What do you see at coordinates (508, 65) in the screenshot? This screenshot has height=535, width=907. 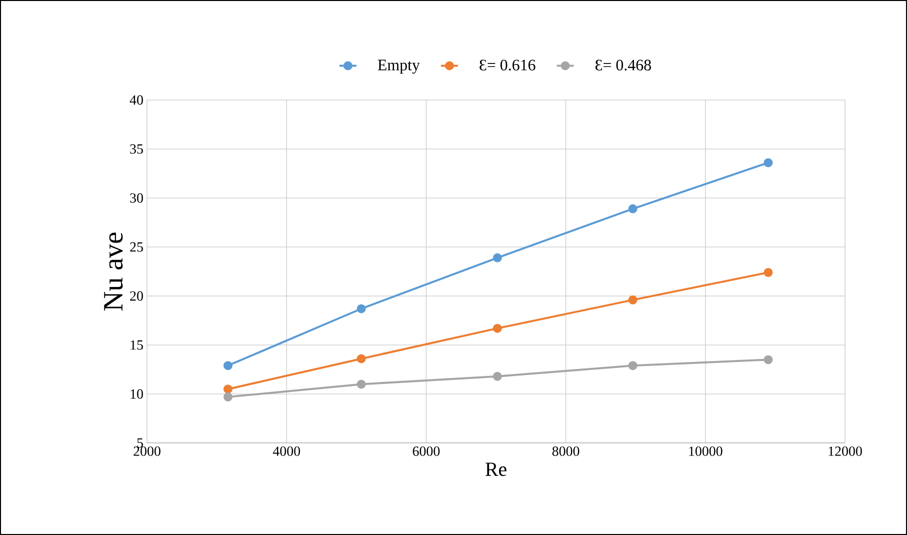 I see `legend-label: Ɛ= 0.616` at bounding box center [508, 65].